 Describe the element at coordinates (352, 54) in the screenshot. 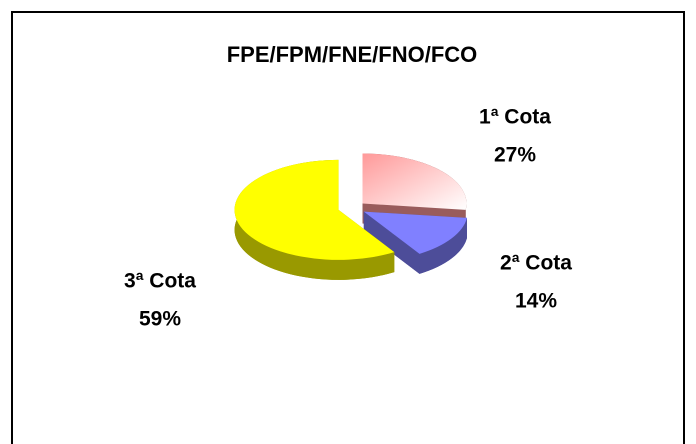

I see `chart-title: FPE/FPM/FNE/FNO/FCO` at that location.